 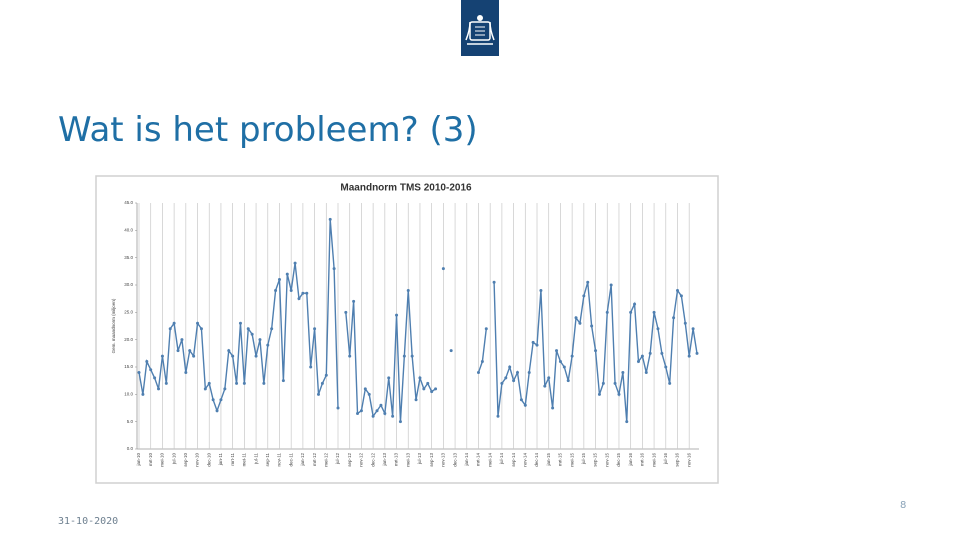 I want to click on x-tick-label: jan-14, so click(x=466, y=460).